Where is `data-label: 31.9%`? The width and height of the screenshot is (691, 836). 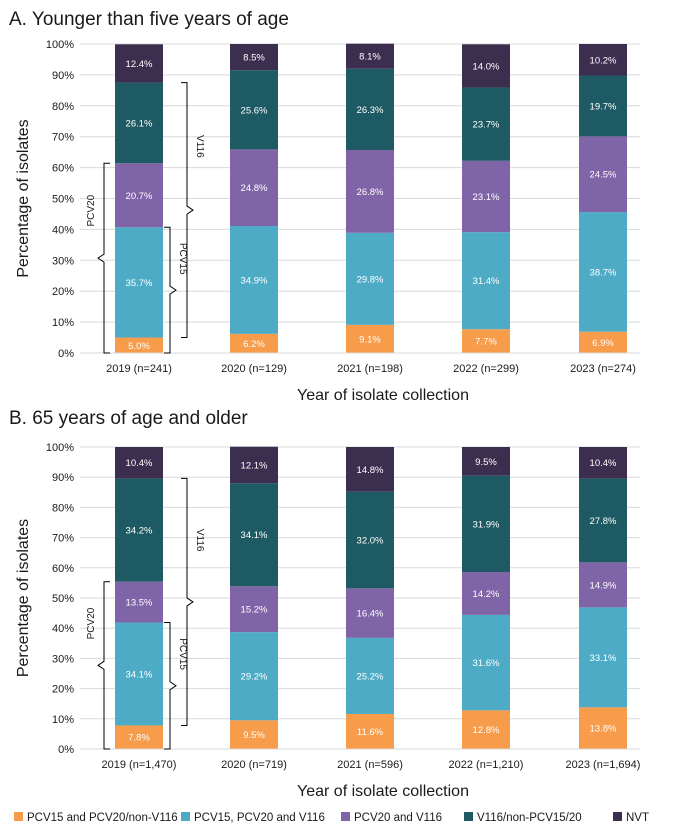 data-label: 31.9% is located at coordinates (486, 524).